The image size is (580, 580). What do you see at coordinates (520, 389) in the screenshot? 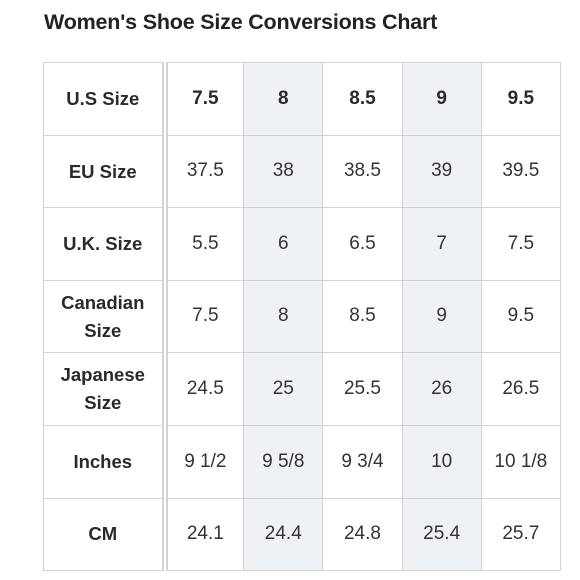
I see `table-cell: 26.5` at bounding box center [520, 389].